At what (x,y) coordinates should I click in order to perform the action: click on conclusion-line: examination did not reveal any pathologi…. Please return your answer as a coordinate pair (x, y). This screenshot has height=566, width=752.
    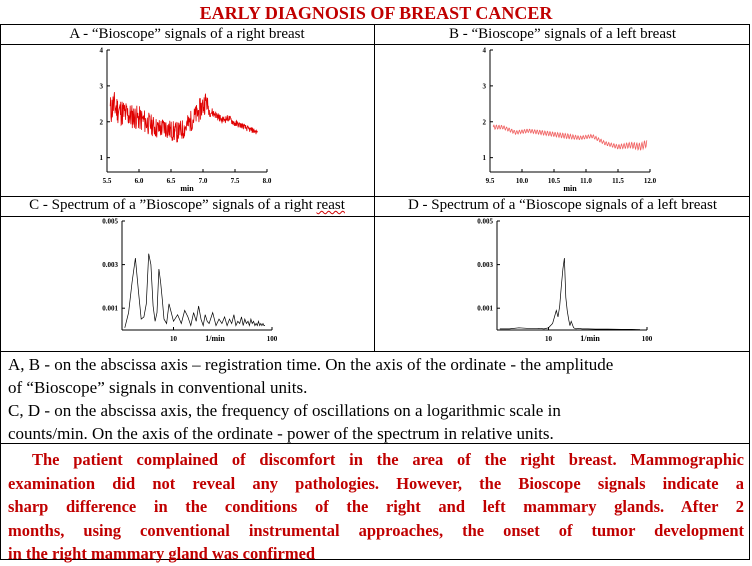
    Looking at the image, I should click on (376, 483).